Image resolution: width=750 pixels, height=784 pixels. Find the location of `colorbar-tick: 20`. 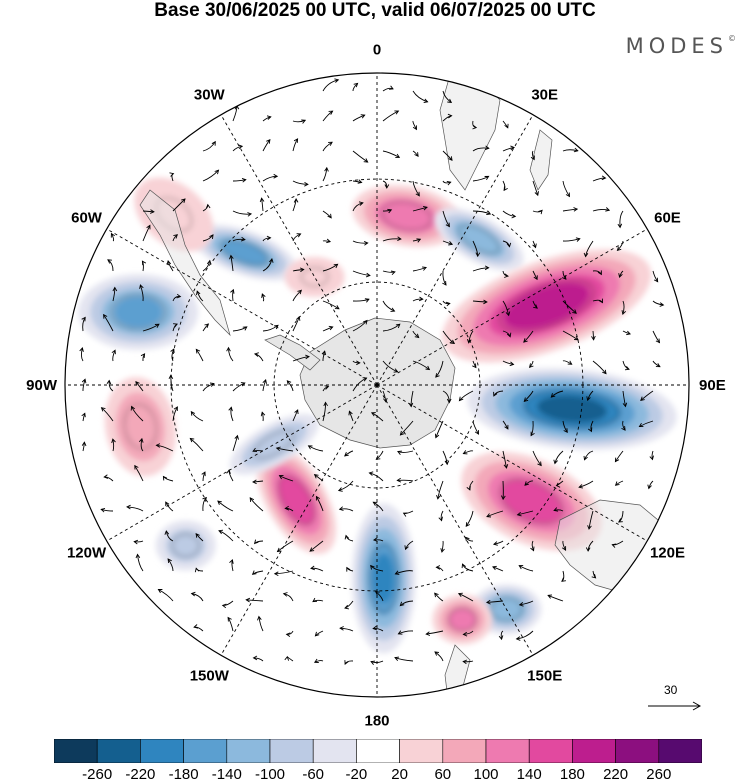

colorbar-tick: 20 is located at coordinates (399, 774).